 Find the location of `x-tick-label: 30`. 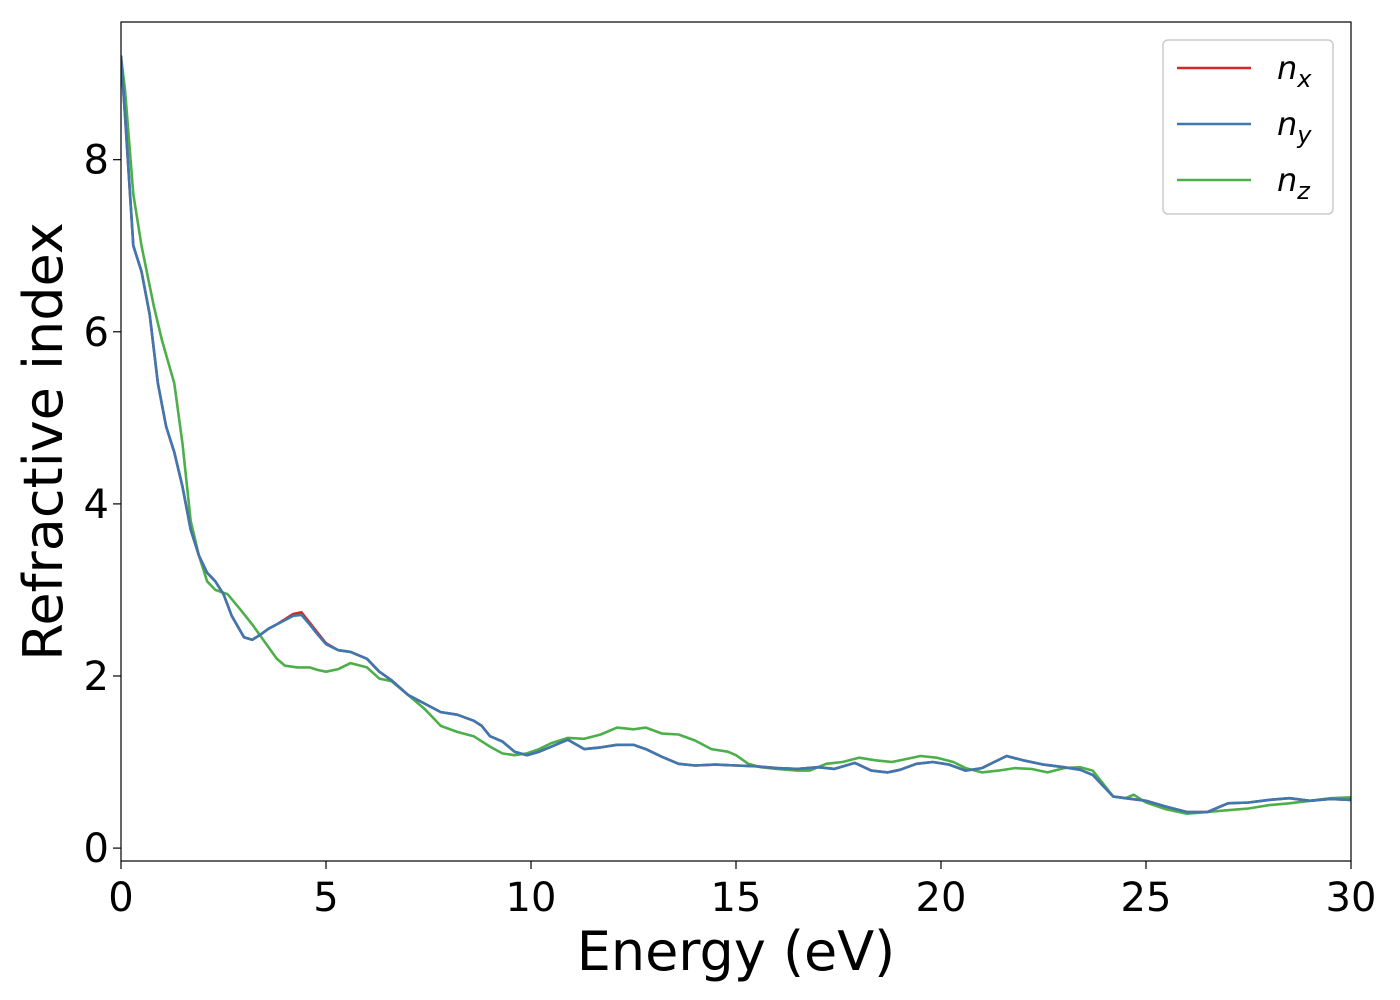

x-tick-label: 30 is located at coordinates (1351, 898).